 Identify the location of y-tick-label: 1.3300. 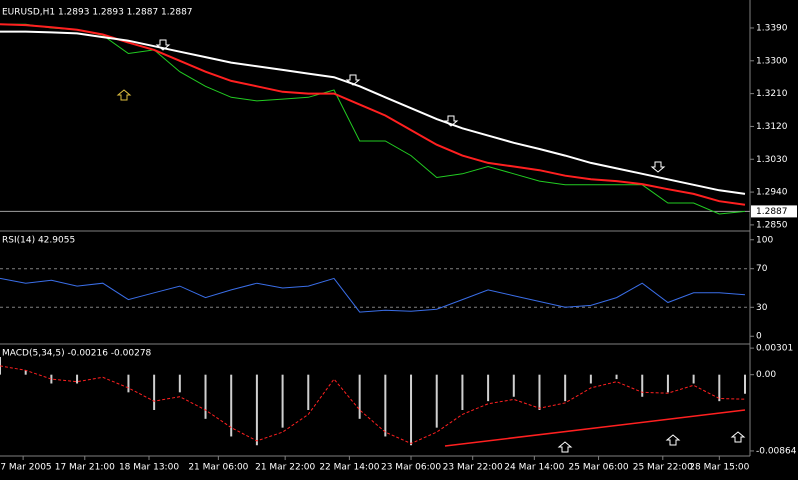
(772, 61).